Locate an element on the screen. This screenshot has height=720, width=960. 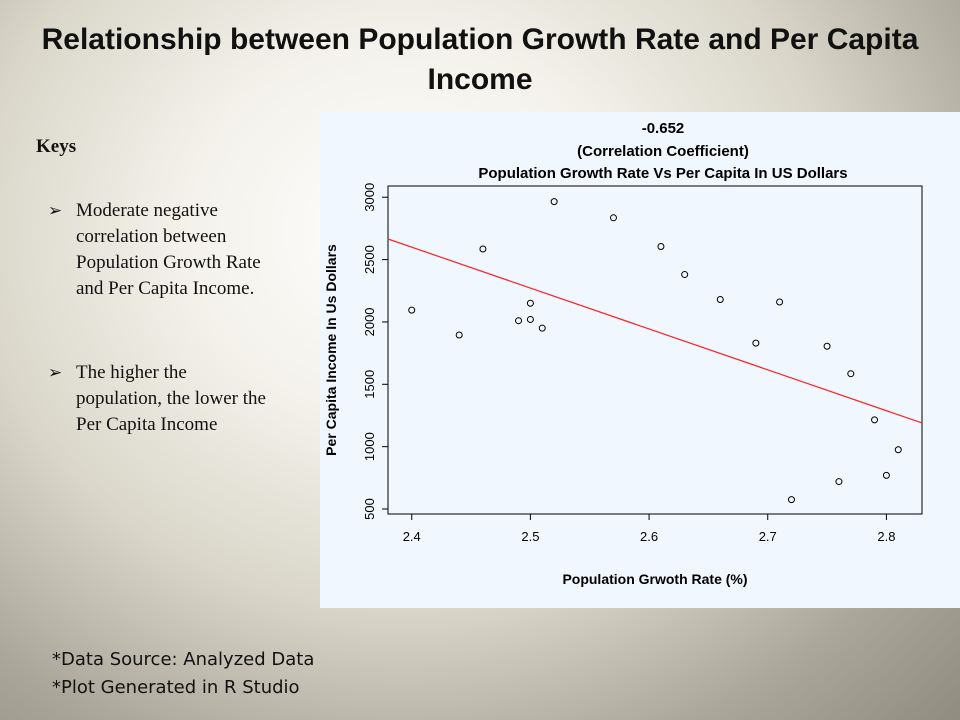
plot-tool-note: *Plot Generated in R Studio is located at coordinates (176, 687).